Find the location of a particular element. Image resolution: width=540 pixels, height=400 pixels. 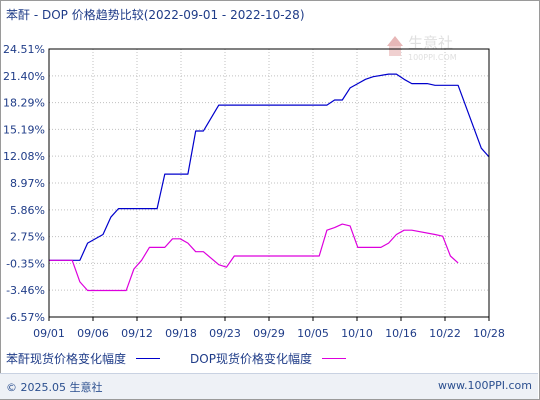

x-tick-label: 10/16 is located at coordinates (401, 333).